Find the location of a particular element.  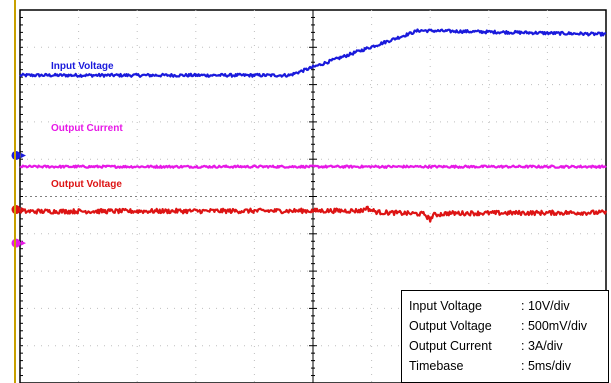

trace-input-voltage is located at coordinates (313, 53).